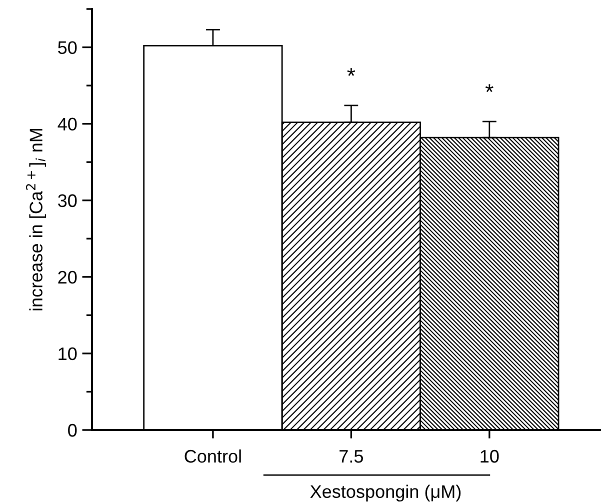 Image resolution: width=607 pixels, height=502 pixels. What do you see at coordinates (385, 493) in the screenshot?
I see `x-axis-title: Xestospongin (μM)` at bounding box center [385, 493].